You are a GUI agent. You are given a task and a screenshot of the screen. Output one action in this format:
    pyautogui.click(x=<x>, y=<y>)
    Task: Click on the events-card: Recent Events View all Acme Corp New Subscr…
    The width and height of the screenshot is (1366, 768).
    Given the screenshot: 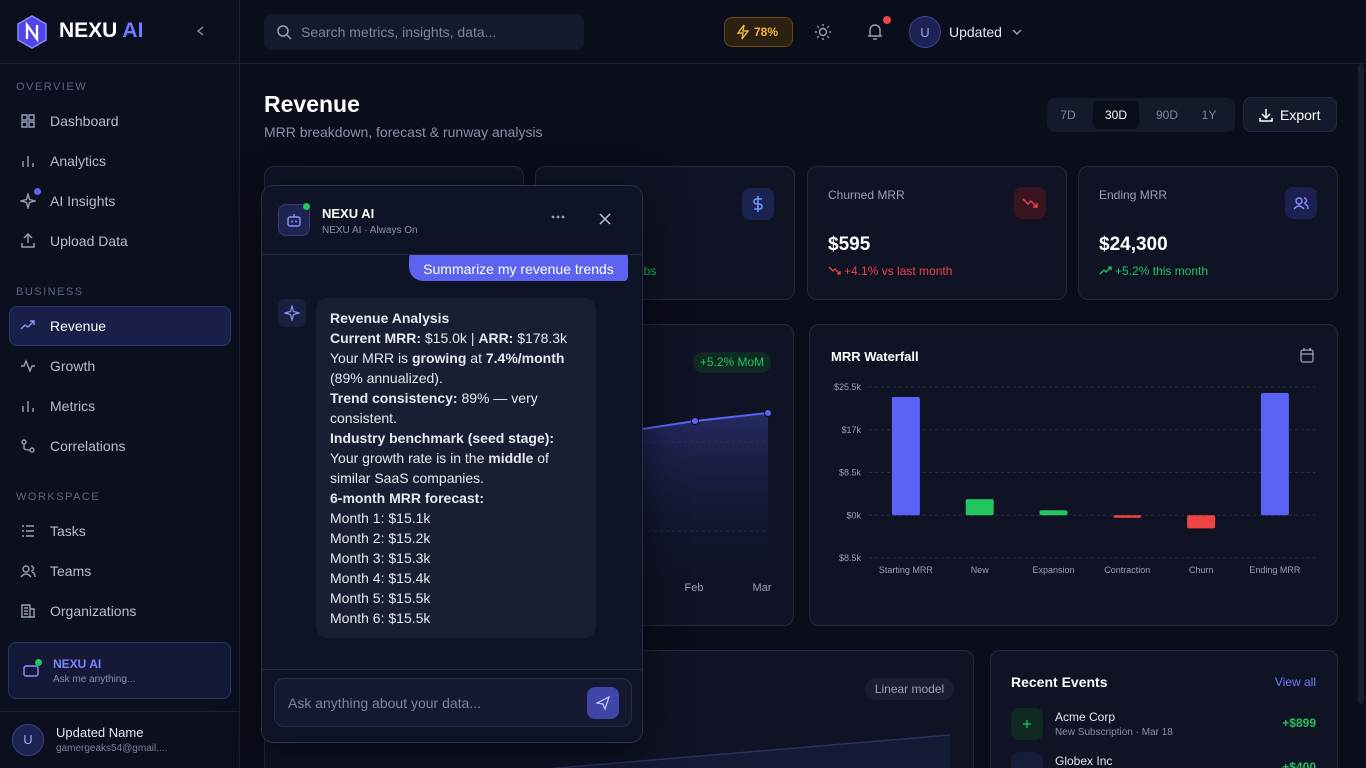 What is the action you would take?
    pyautogui.click(x=1164, y=709)
    